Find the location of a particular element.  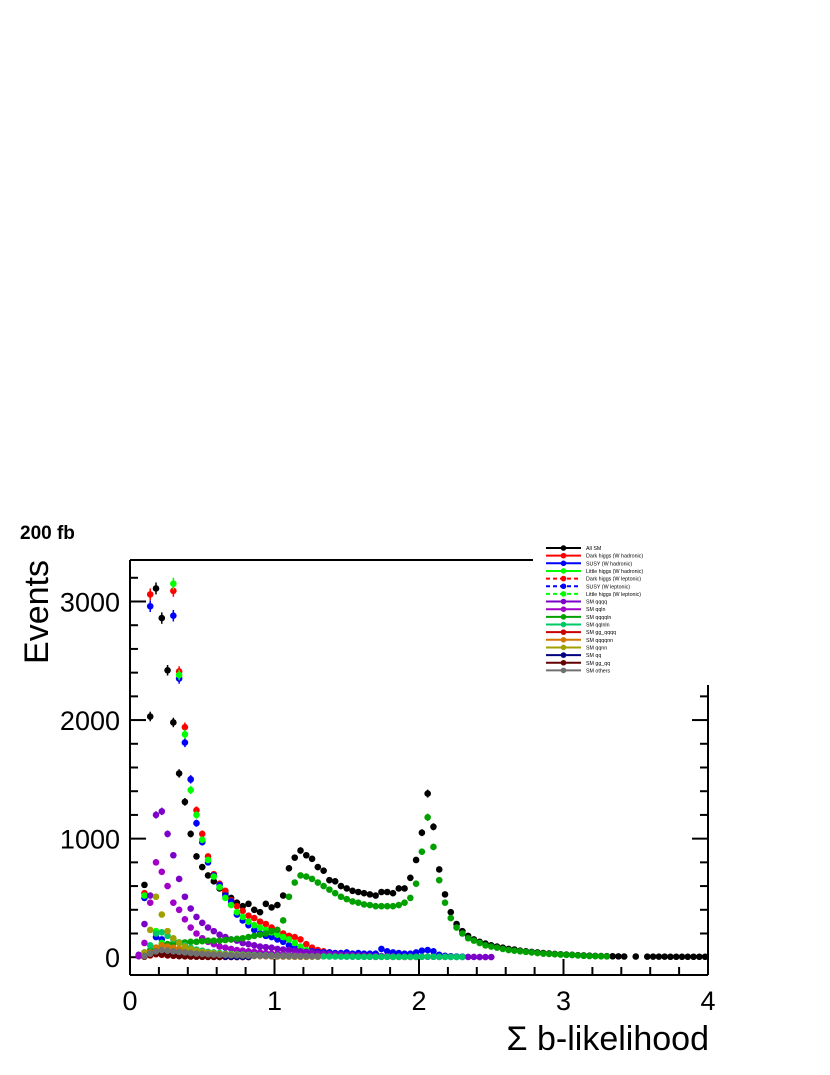

legend-label: SM qqln is located at coordinates (595, 610).